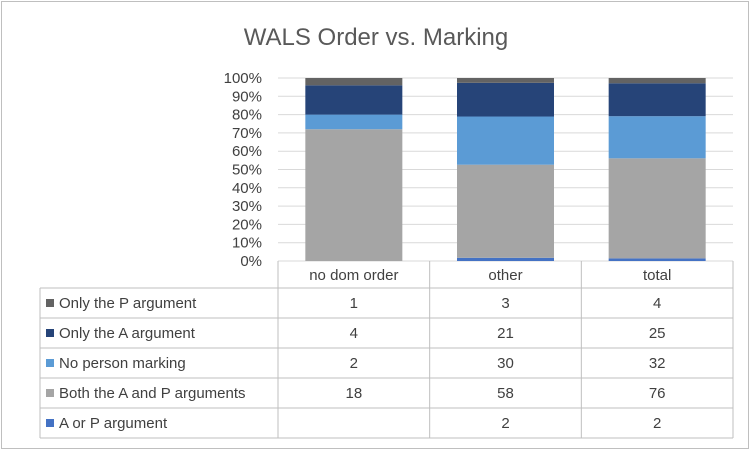 The image size is (752, 452). I want to click on y-tick-label: 50%, so click(247, 170).